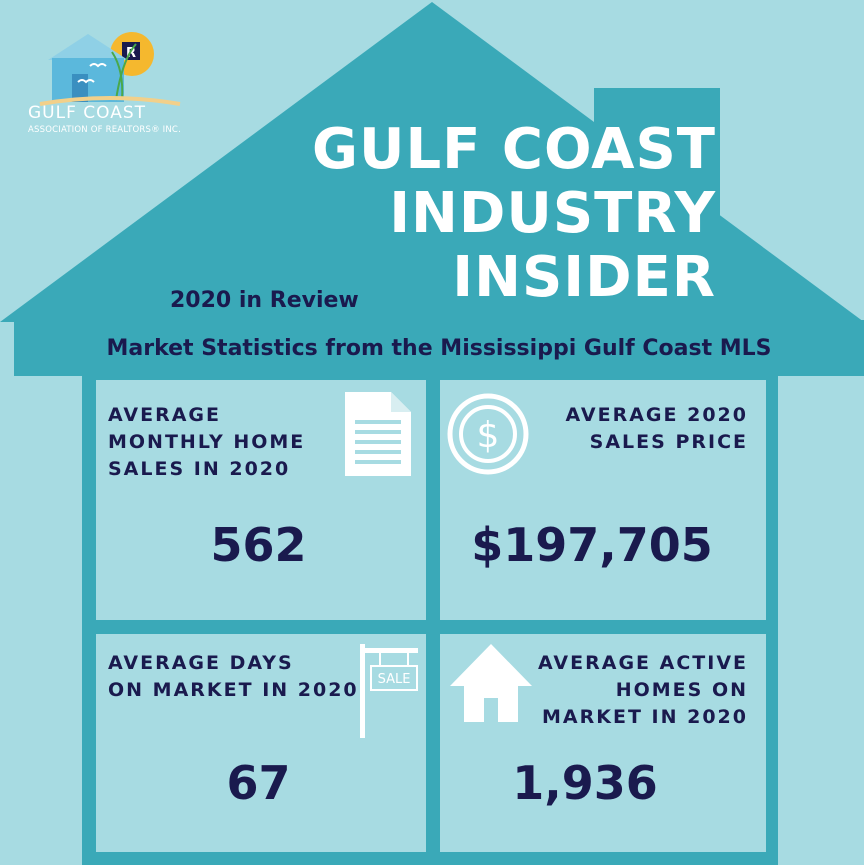 The height and width of the screenshot is (865, 864). I want to click on house-icon, so click(491, 683).